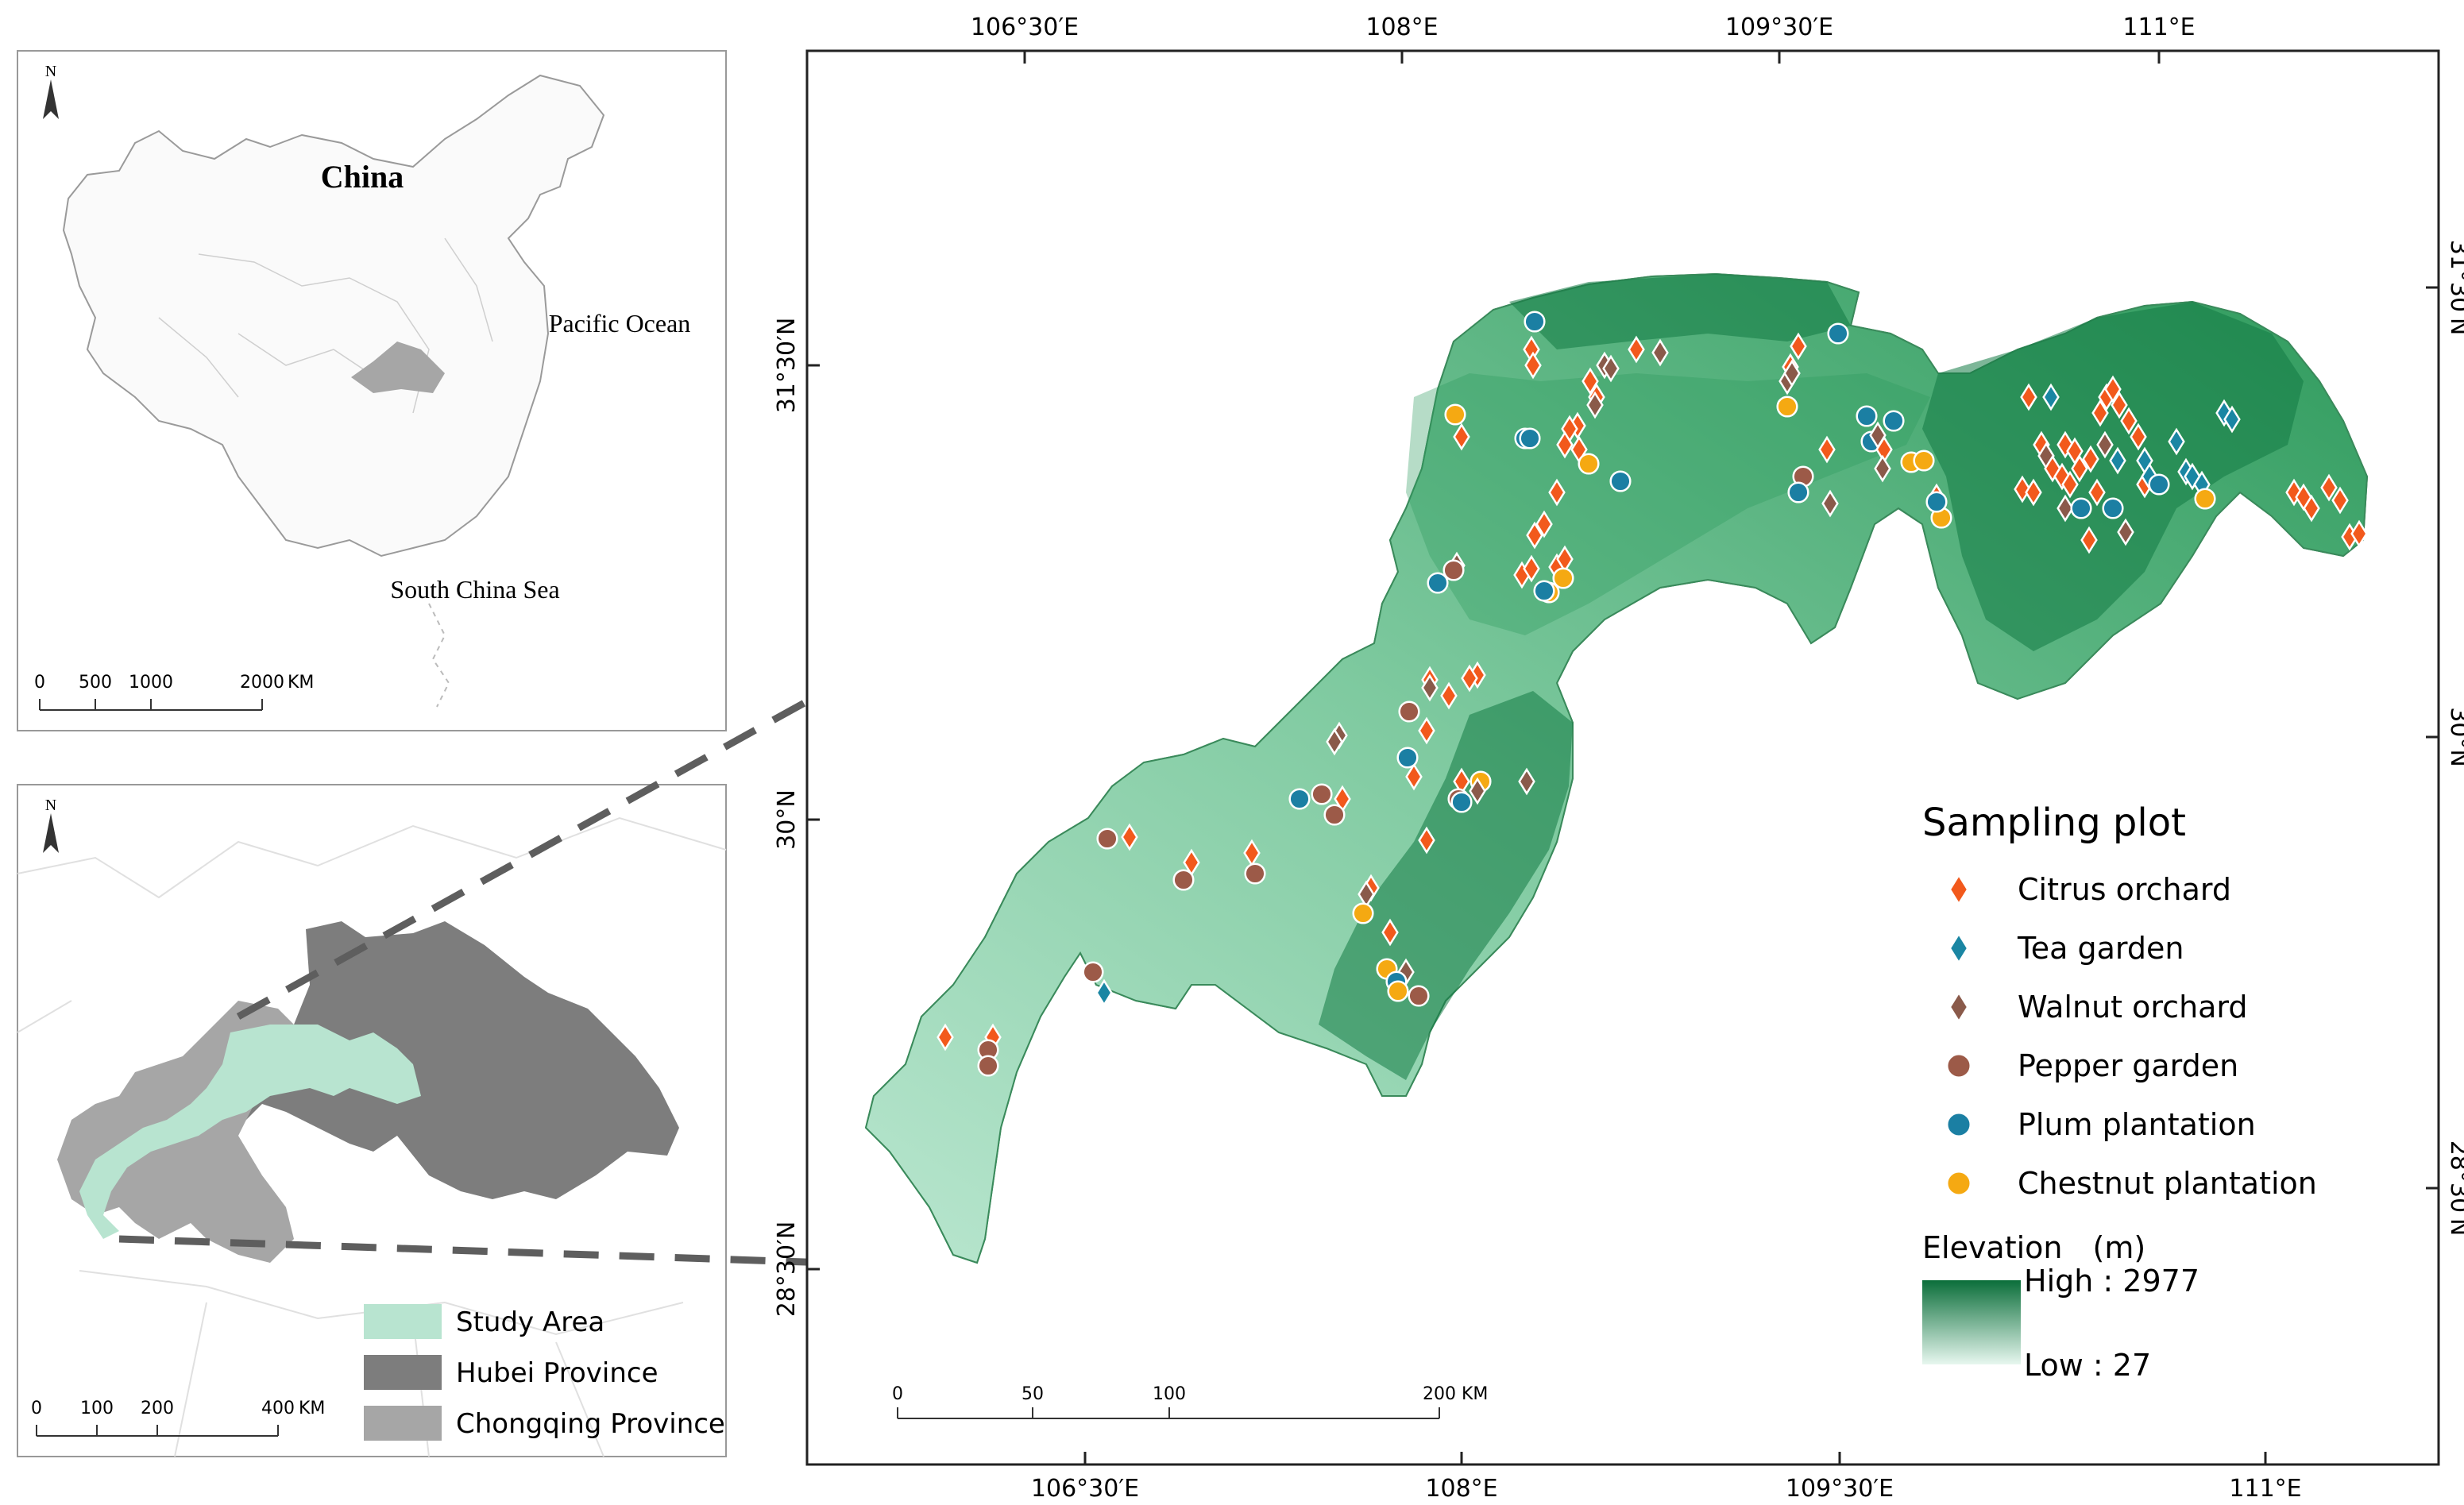  What do you see at coordinates (1085, 1489) in the screenshot?
I see `bottom-tick-1: 106°30′E` at bounding box center [1085, 1489].